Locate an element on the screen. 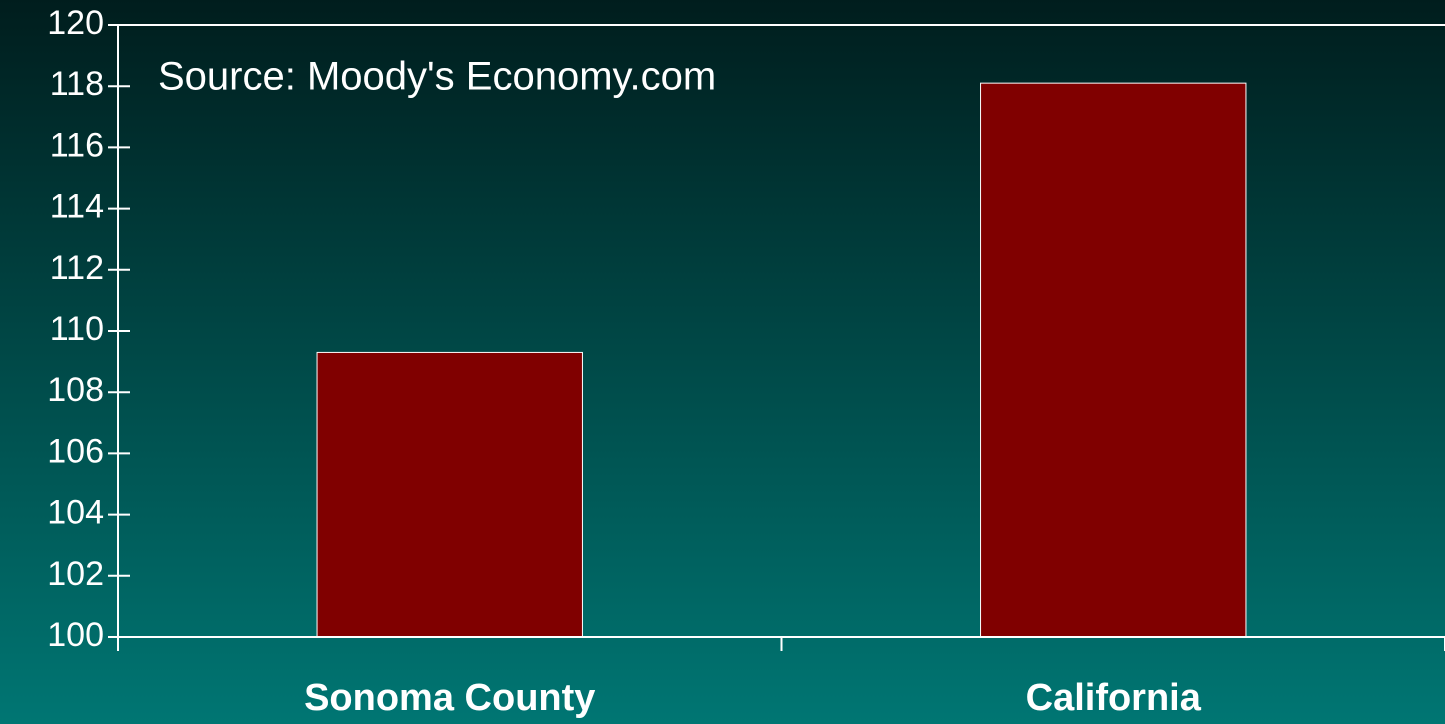 The width and height of the screenshot is (1445, 724). y-tick-label: 112 is located at coordinates (77, 268).